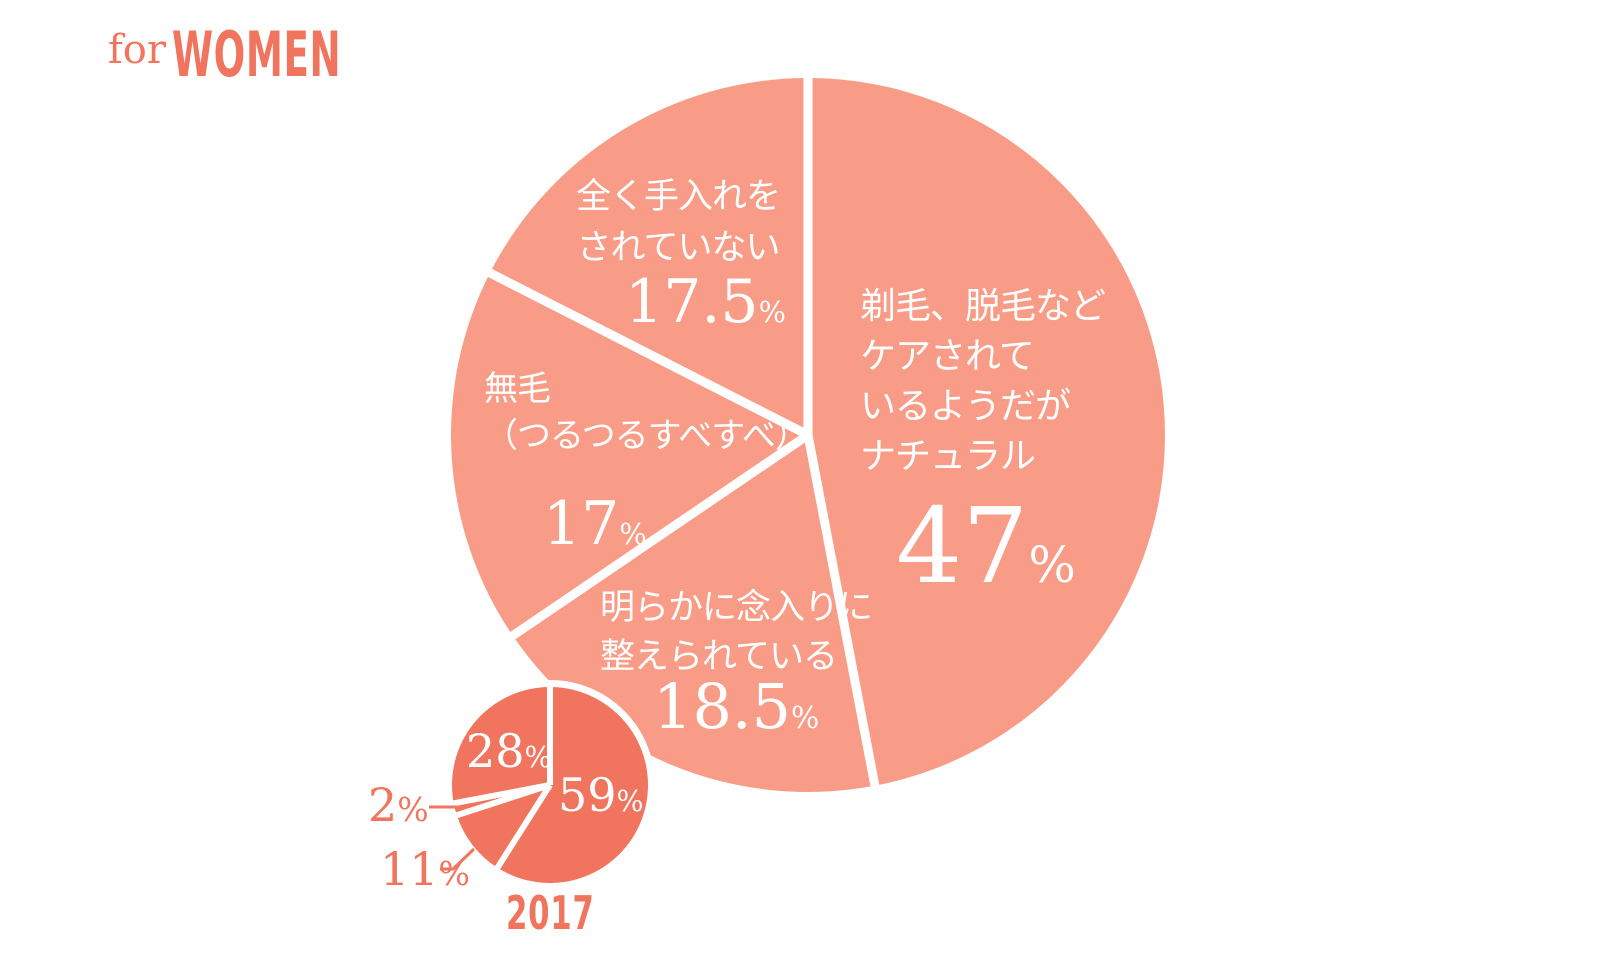 This screenshot has width=1600, height=960. Describe the element at coordinates (137, 50) in the screenshot. I see `title-prefix: for` at that location.